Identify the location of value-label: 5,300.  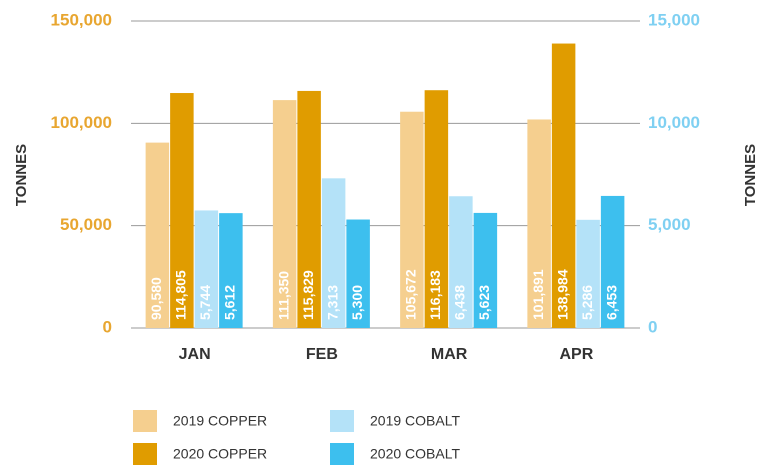
(357, 302).